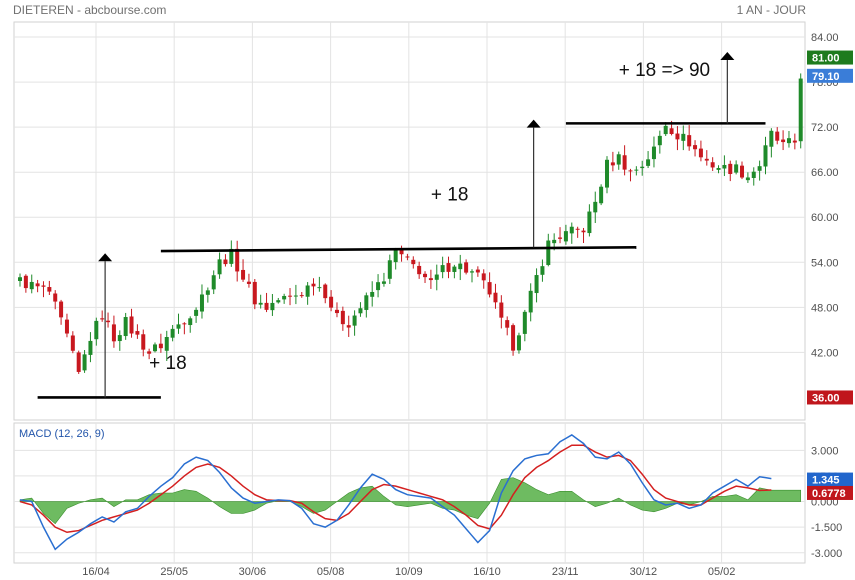 The image size is (855, 580). I want to click on chart-period-label: 1 AN - JOUR, so click(772, 10).